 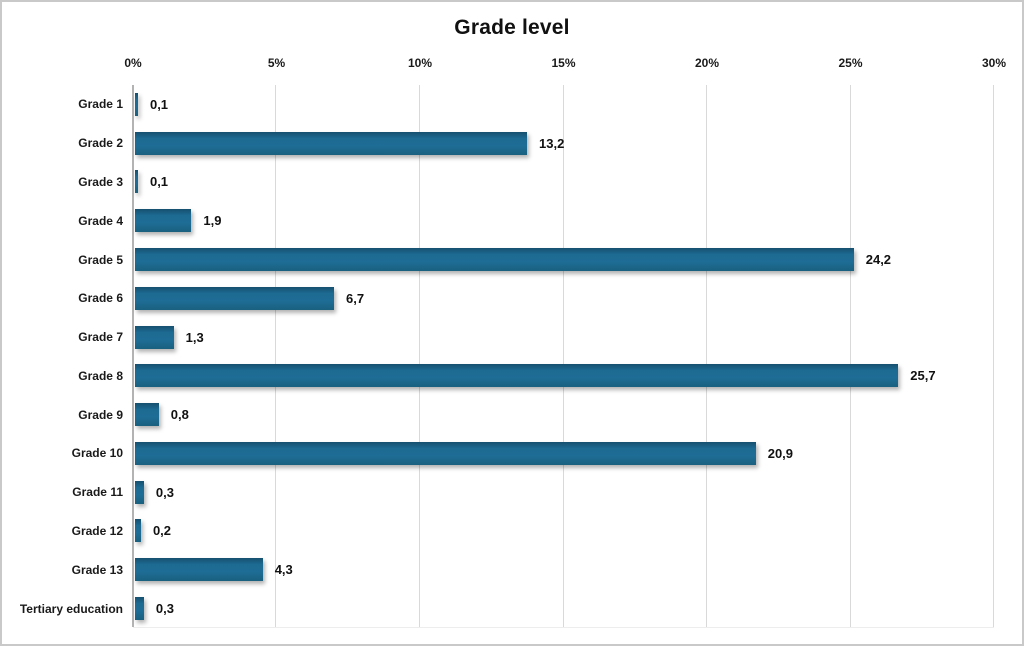 I want to click on bar-row: Grade 4 1,9, so click(x=512, y=220).